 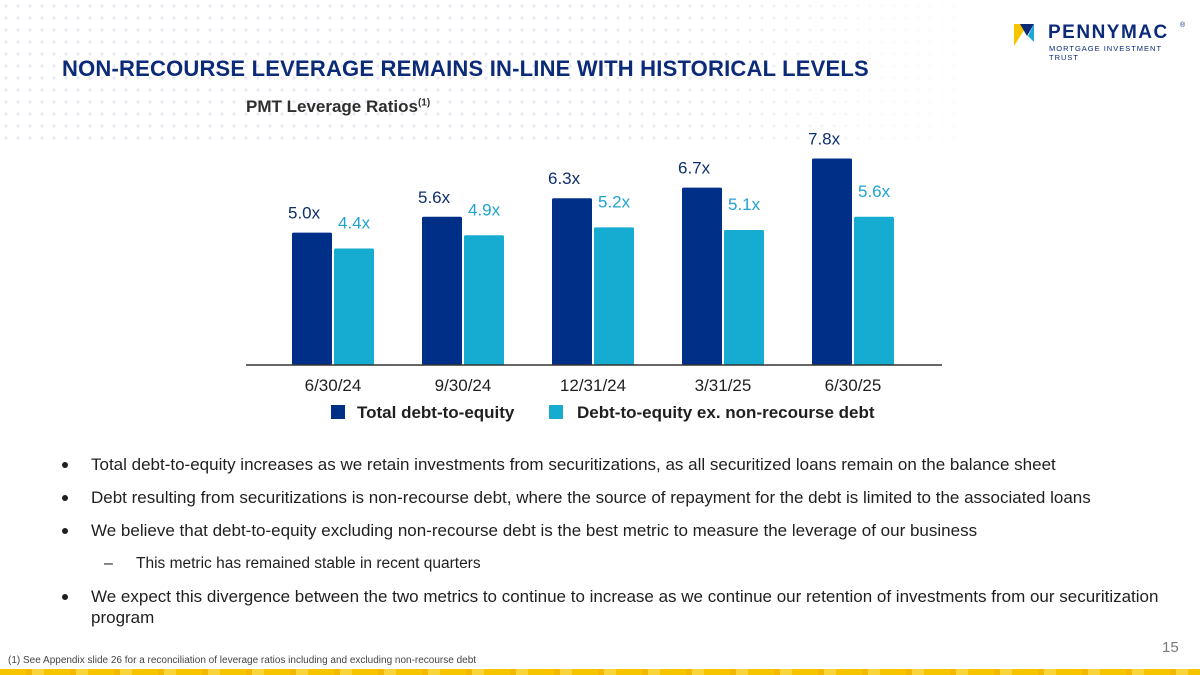 What do you see at coordinates (1105, 53) in the screenshot?
I see `brand-subtitle: MORTGAGE INVESTMENT TRUST` at bounding box center [1105, 53].